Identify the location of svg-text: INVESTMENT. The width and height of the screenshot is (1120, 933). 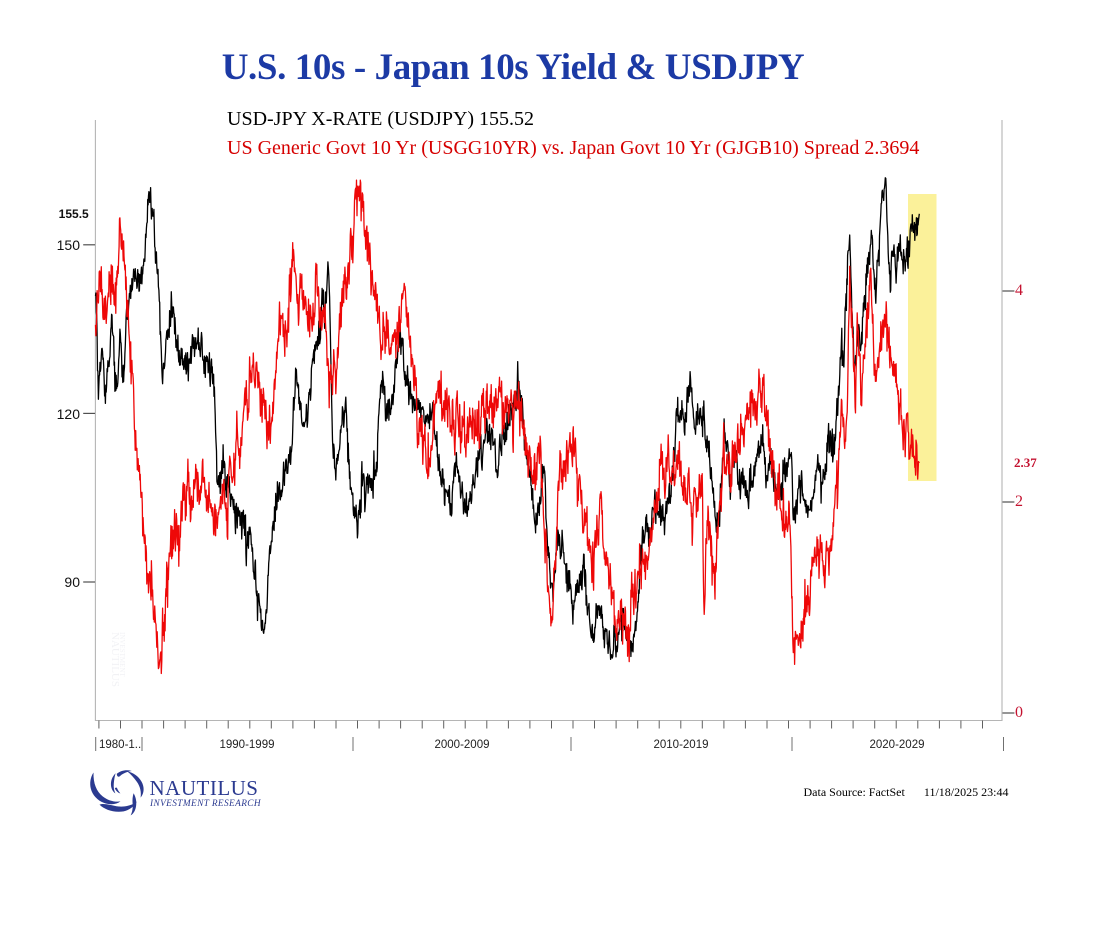
(122, 654).